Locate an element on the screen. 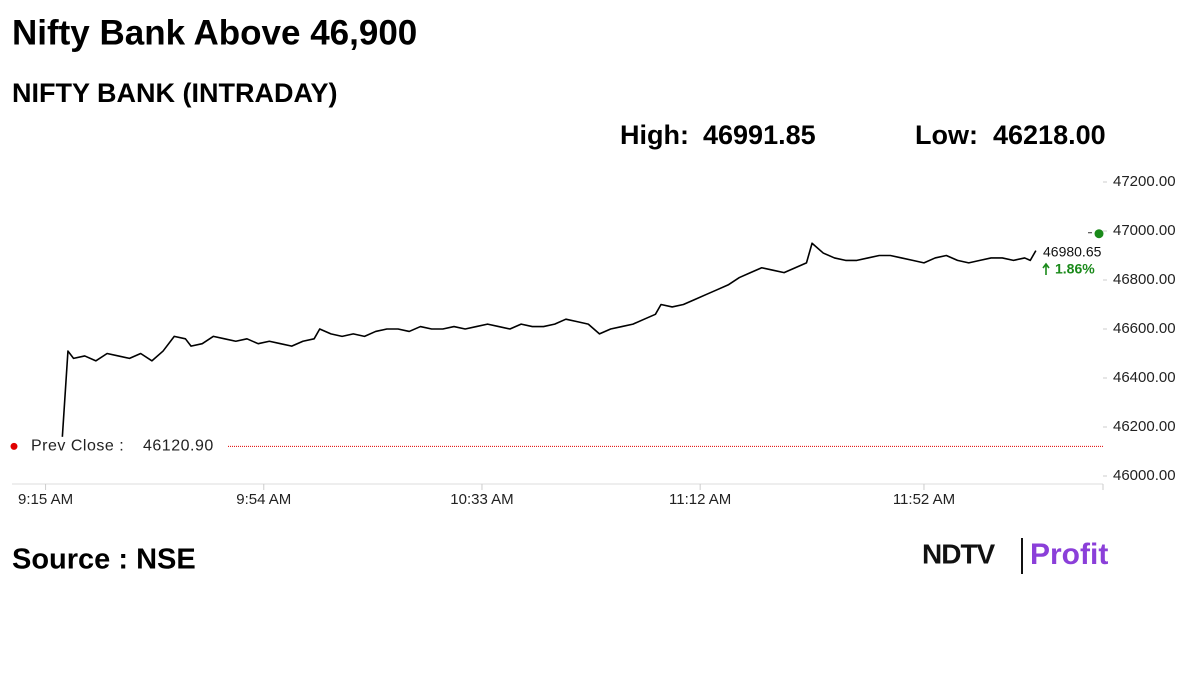 The width and height of the screenshot is (1200, 674). reference-label: Prev Close : is located at coordinates (77, 446).